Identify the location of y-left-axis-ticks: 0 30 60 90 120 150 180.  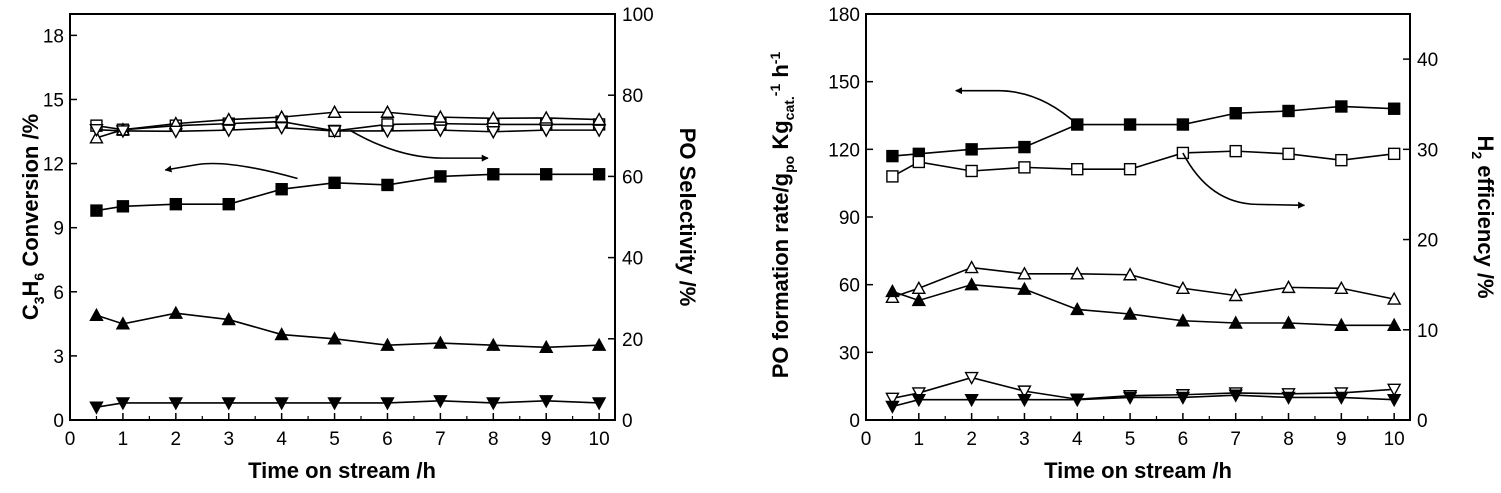
(850, 218).